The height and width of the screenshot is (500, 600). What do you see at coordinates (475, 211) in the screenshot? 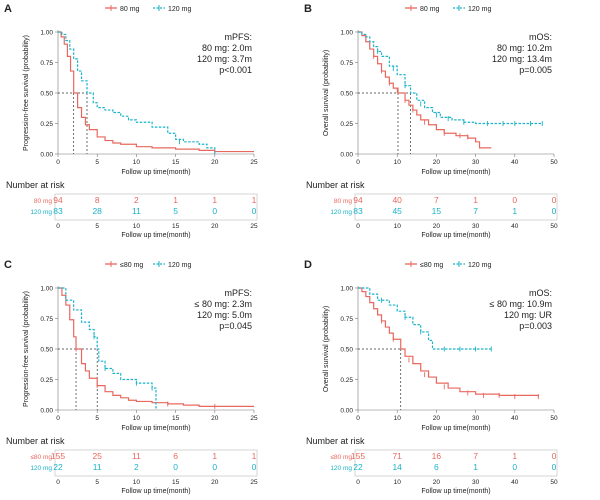
I see `risk-cell: 7` at bounding box center [475, 211].